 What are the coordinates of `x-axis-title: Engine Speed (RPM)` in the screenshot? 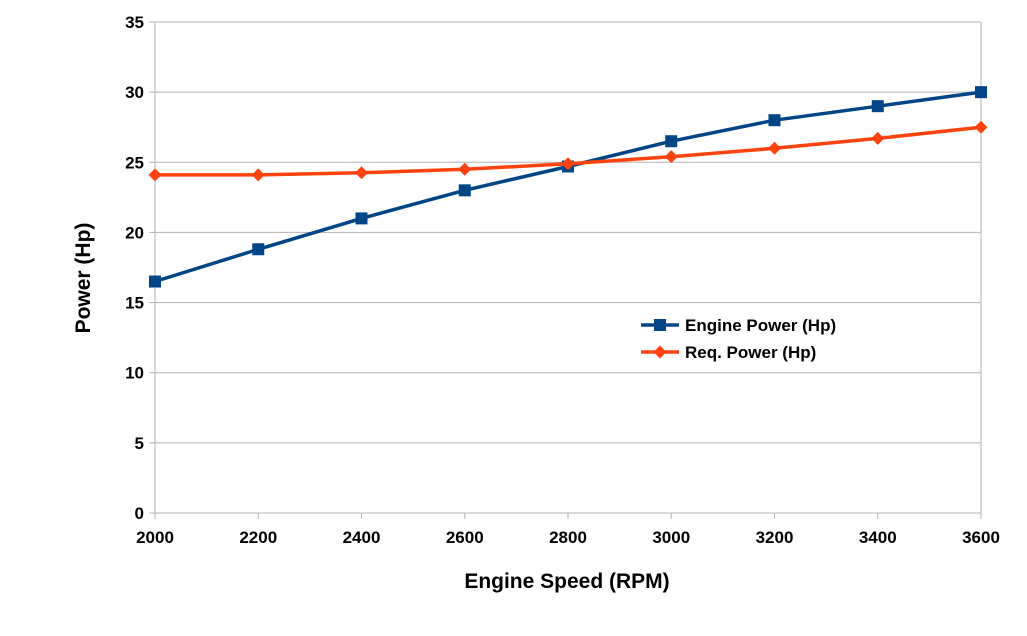 It's located at (566, 581).